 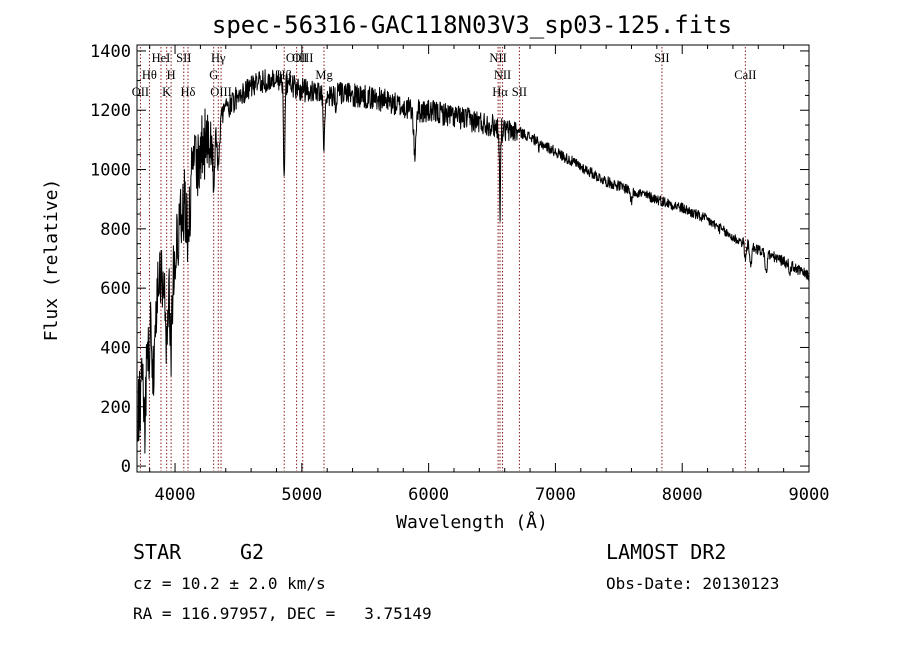 What do you see at coordinates (682, 495) in the screenshot?
I see `x-tick-label: 8000` at bounding box center [682, 495].